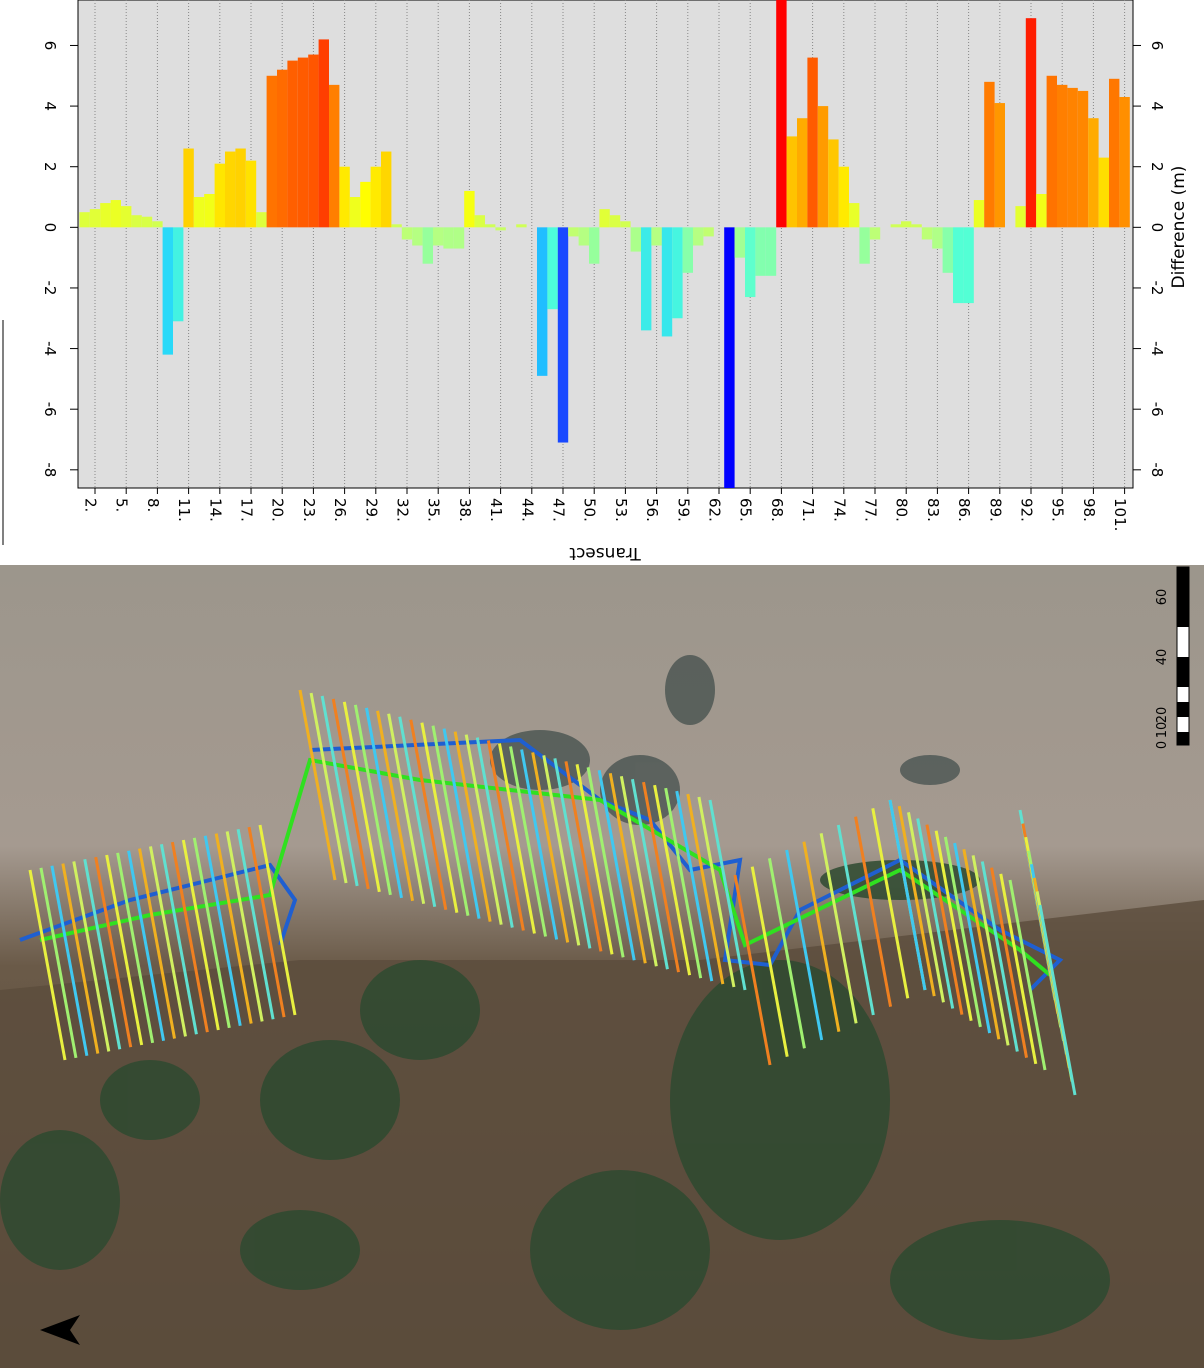  What do you see at coordinates (1027, 510) in the screenshot?
I see `x-tick-label: 92.` at bounding box center [1027, 510].